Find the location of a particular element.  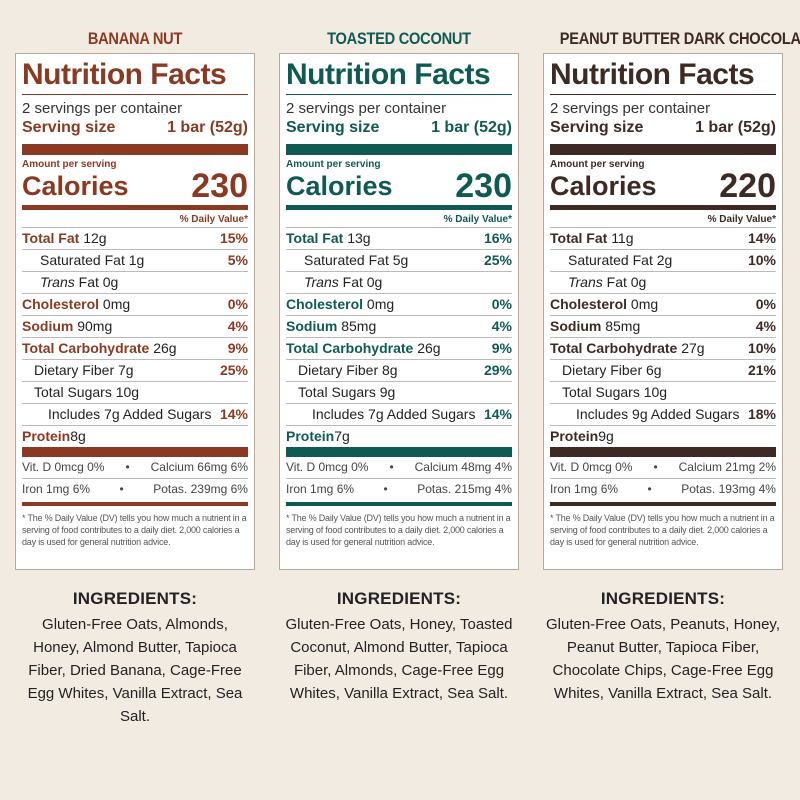

added-sugars-row: Includes 7g Added Sugars 14% is located at coordinates (399, 414).